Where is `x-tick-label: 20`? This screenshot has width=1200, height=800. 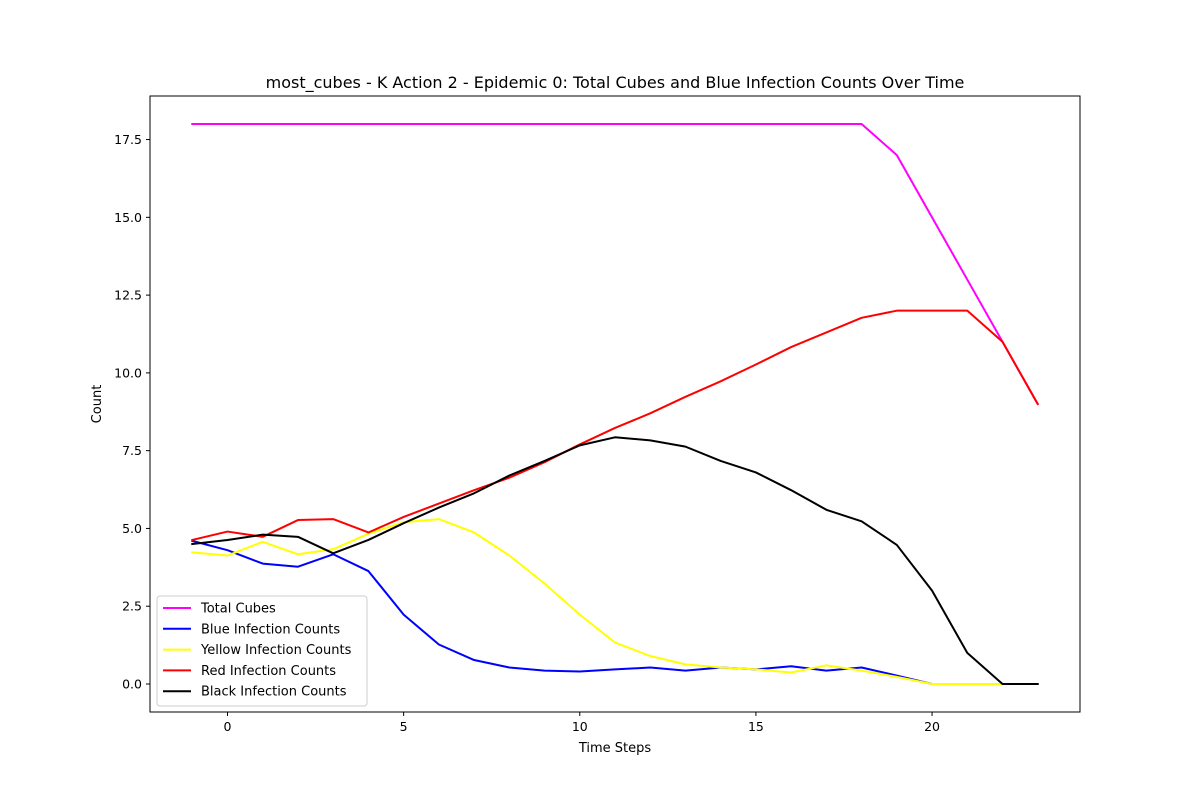
x-tick-label: 20 is located at coordinates (932, 726).